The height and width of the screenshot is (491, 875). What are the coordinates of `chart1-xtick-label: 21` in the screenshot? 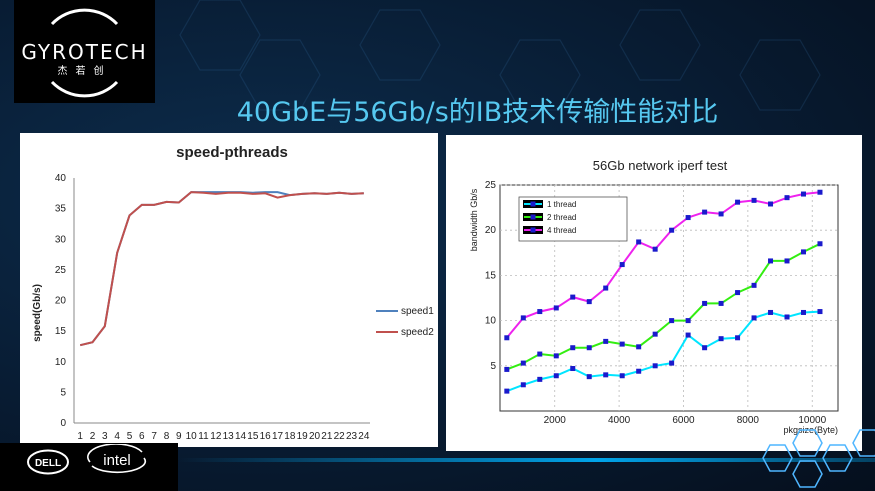 It's located at (327, 436).